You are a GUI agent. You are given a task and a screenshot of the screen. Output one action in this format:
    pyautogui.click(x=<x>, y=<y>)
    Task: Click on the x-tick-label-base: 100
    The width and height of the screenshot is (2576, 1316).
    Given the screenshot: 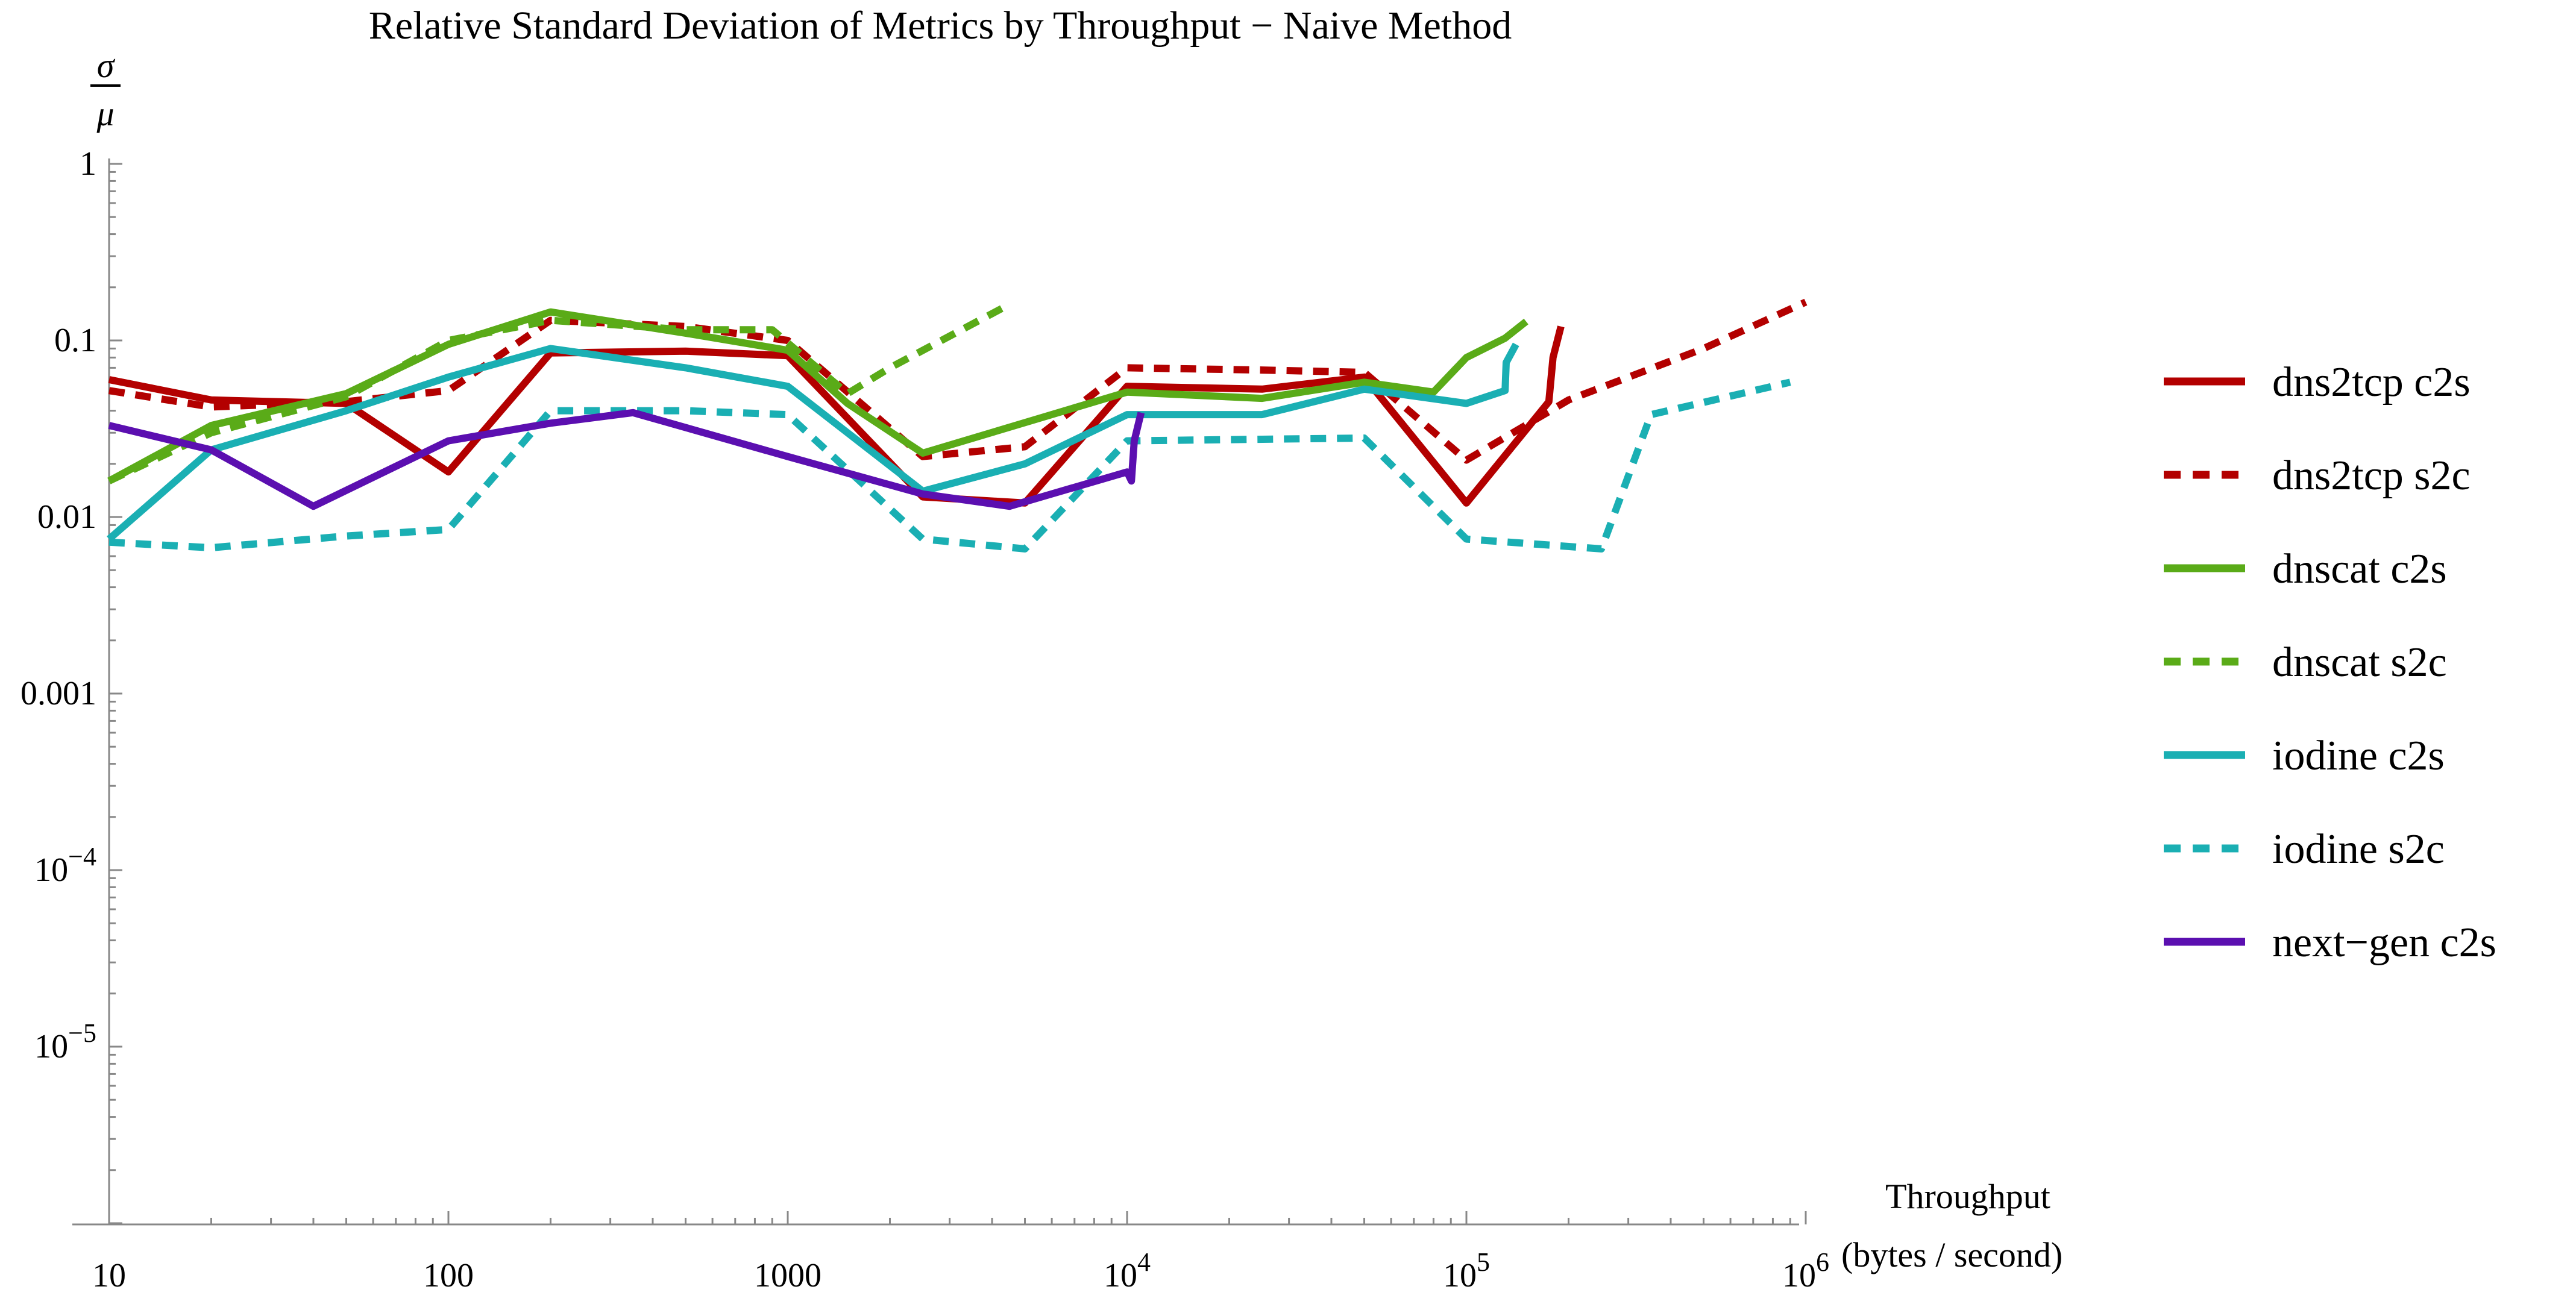 What is the action you would take?
    pyautogui.click(x=448, y=1275)
    